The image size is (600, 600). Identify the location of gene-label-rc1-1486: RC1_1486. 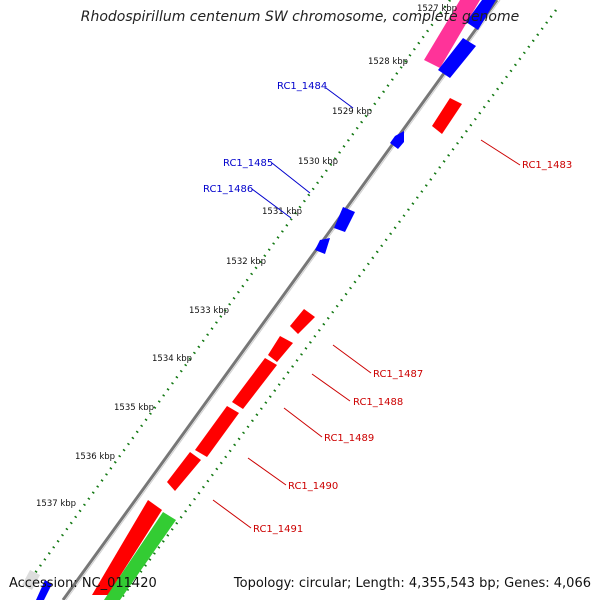
(228, 189).